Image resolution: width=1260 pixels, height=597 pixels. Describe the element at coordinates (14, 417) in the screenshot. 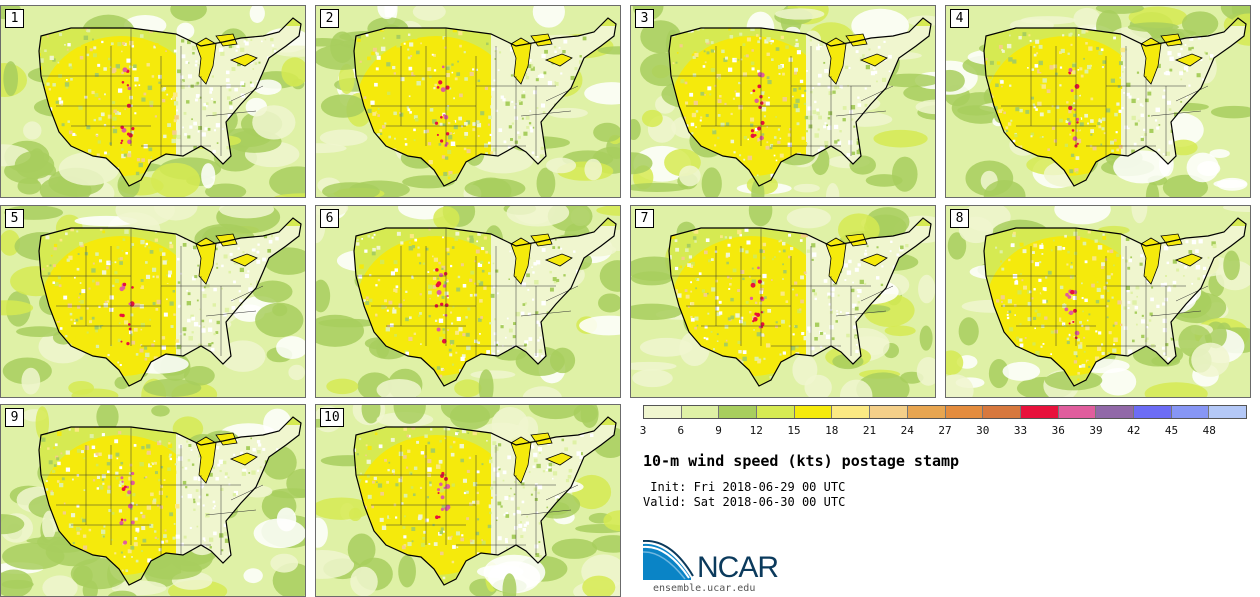

I see `member-label: 9` at that location.